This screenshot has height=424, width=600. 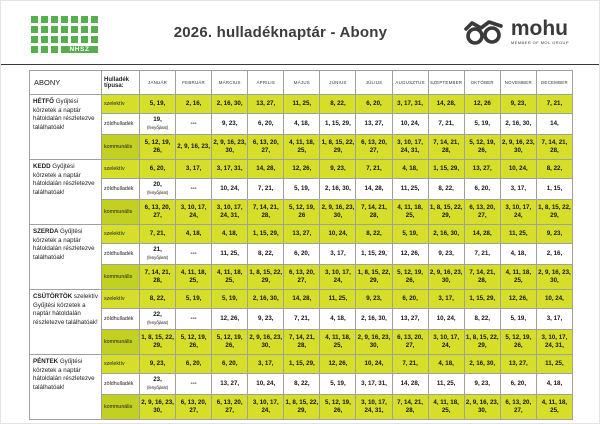 What do you see at coordinates (518, 82) in the screenshot?
I see `month-header: NOVEMBER` at bounding box center [518, 82].